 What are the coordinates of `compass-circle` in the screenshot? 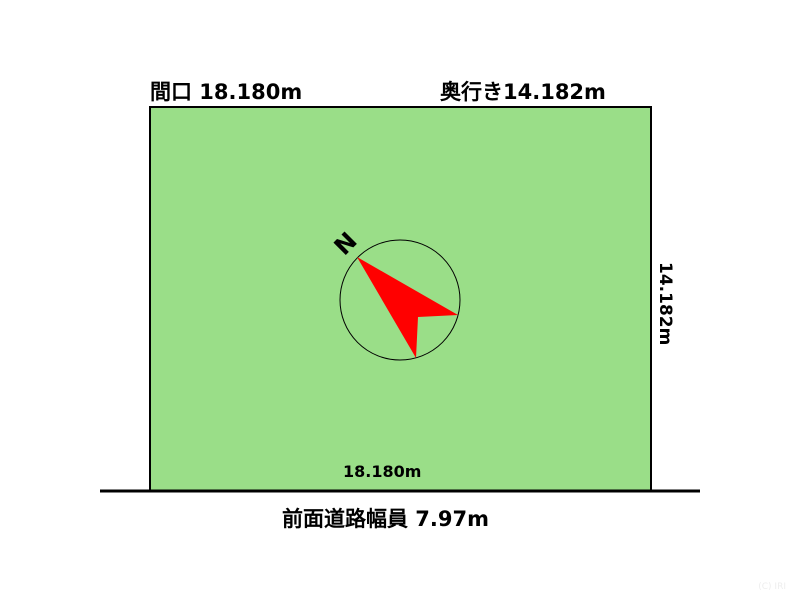 It's located at (400, 300).